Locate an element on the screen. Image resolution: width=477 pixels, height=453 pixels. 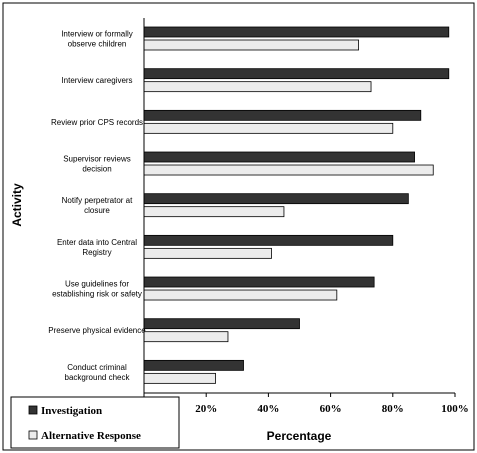
x-axis-ticks: 20% 40% 60% 80% 100% is located at coordinates (306, 404).